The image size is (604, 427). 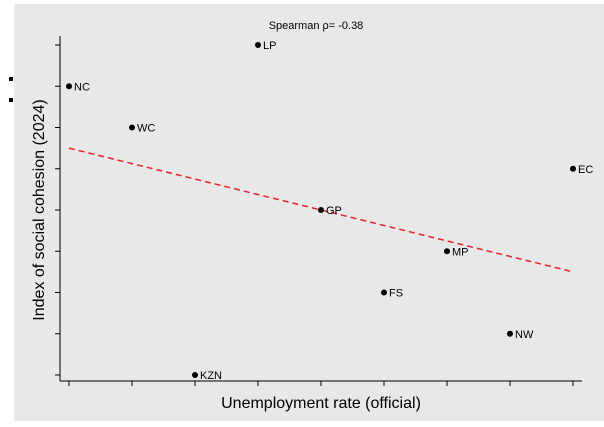 What do you see at coordinates (39, 209) in the screenshot?
I see `y-axis-label: Index of social cohesion (2024)` at bounding box center [39, 209].